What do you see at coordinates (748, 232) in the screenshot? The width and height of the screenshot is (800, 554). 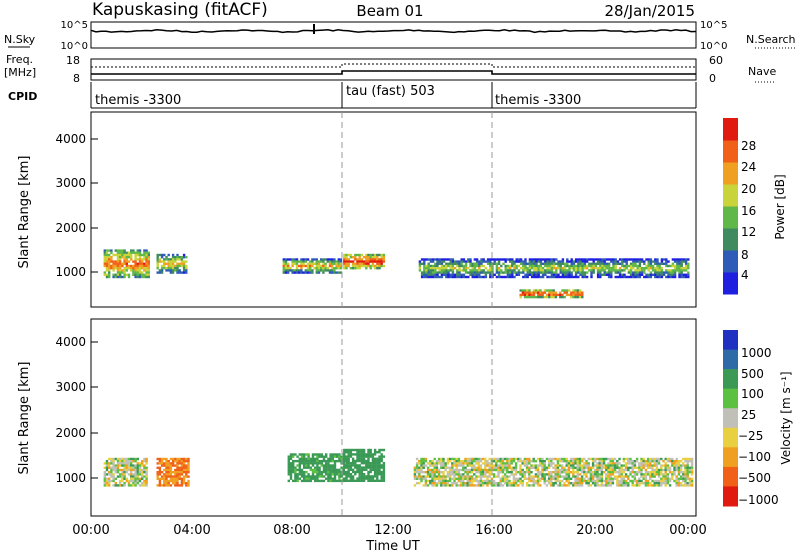 I see `power-cbar-tick-12: 12` at bounding box center [748, 232].